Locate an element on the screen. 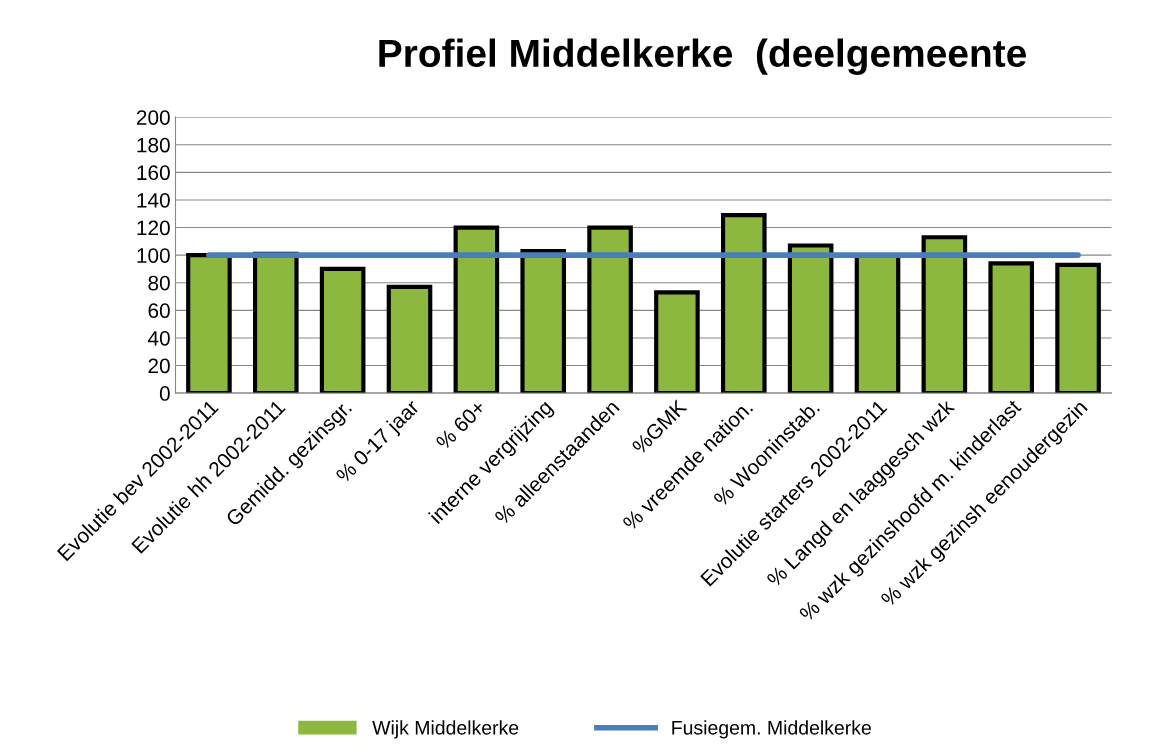 Image resolution: width=1170 pixels, height=756 pixels. y-tick-label: 100 is located at coordinates (153, 255).